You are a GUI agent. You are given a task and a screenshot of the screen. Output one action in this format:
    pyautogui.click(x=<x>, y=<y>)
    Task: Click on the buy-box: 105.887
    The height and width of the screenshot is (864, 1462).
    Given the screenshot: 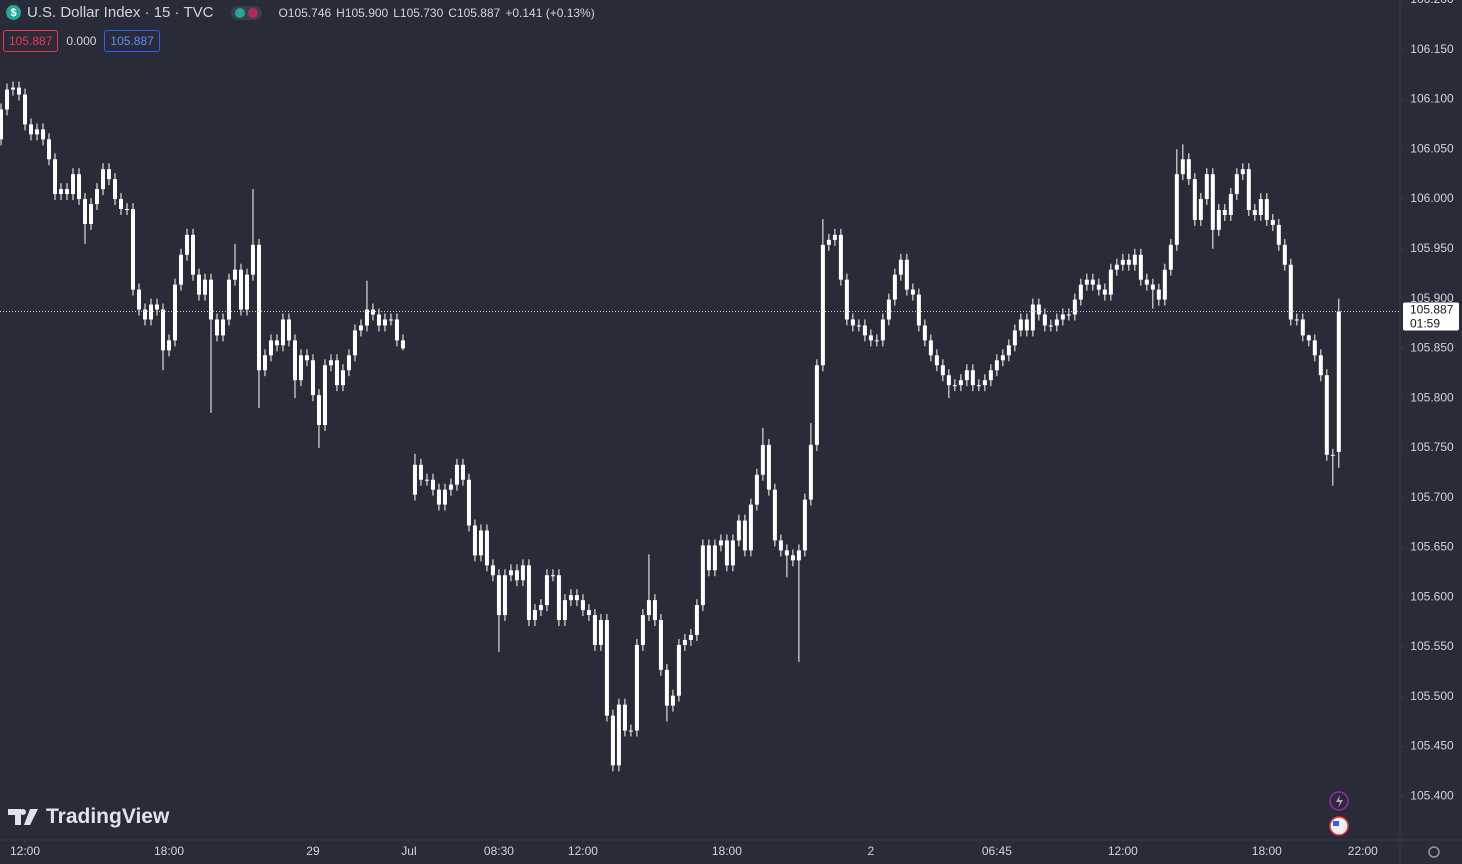 What is the action you would take?
    pyautogui.click(x=132, y=41)
    